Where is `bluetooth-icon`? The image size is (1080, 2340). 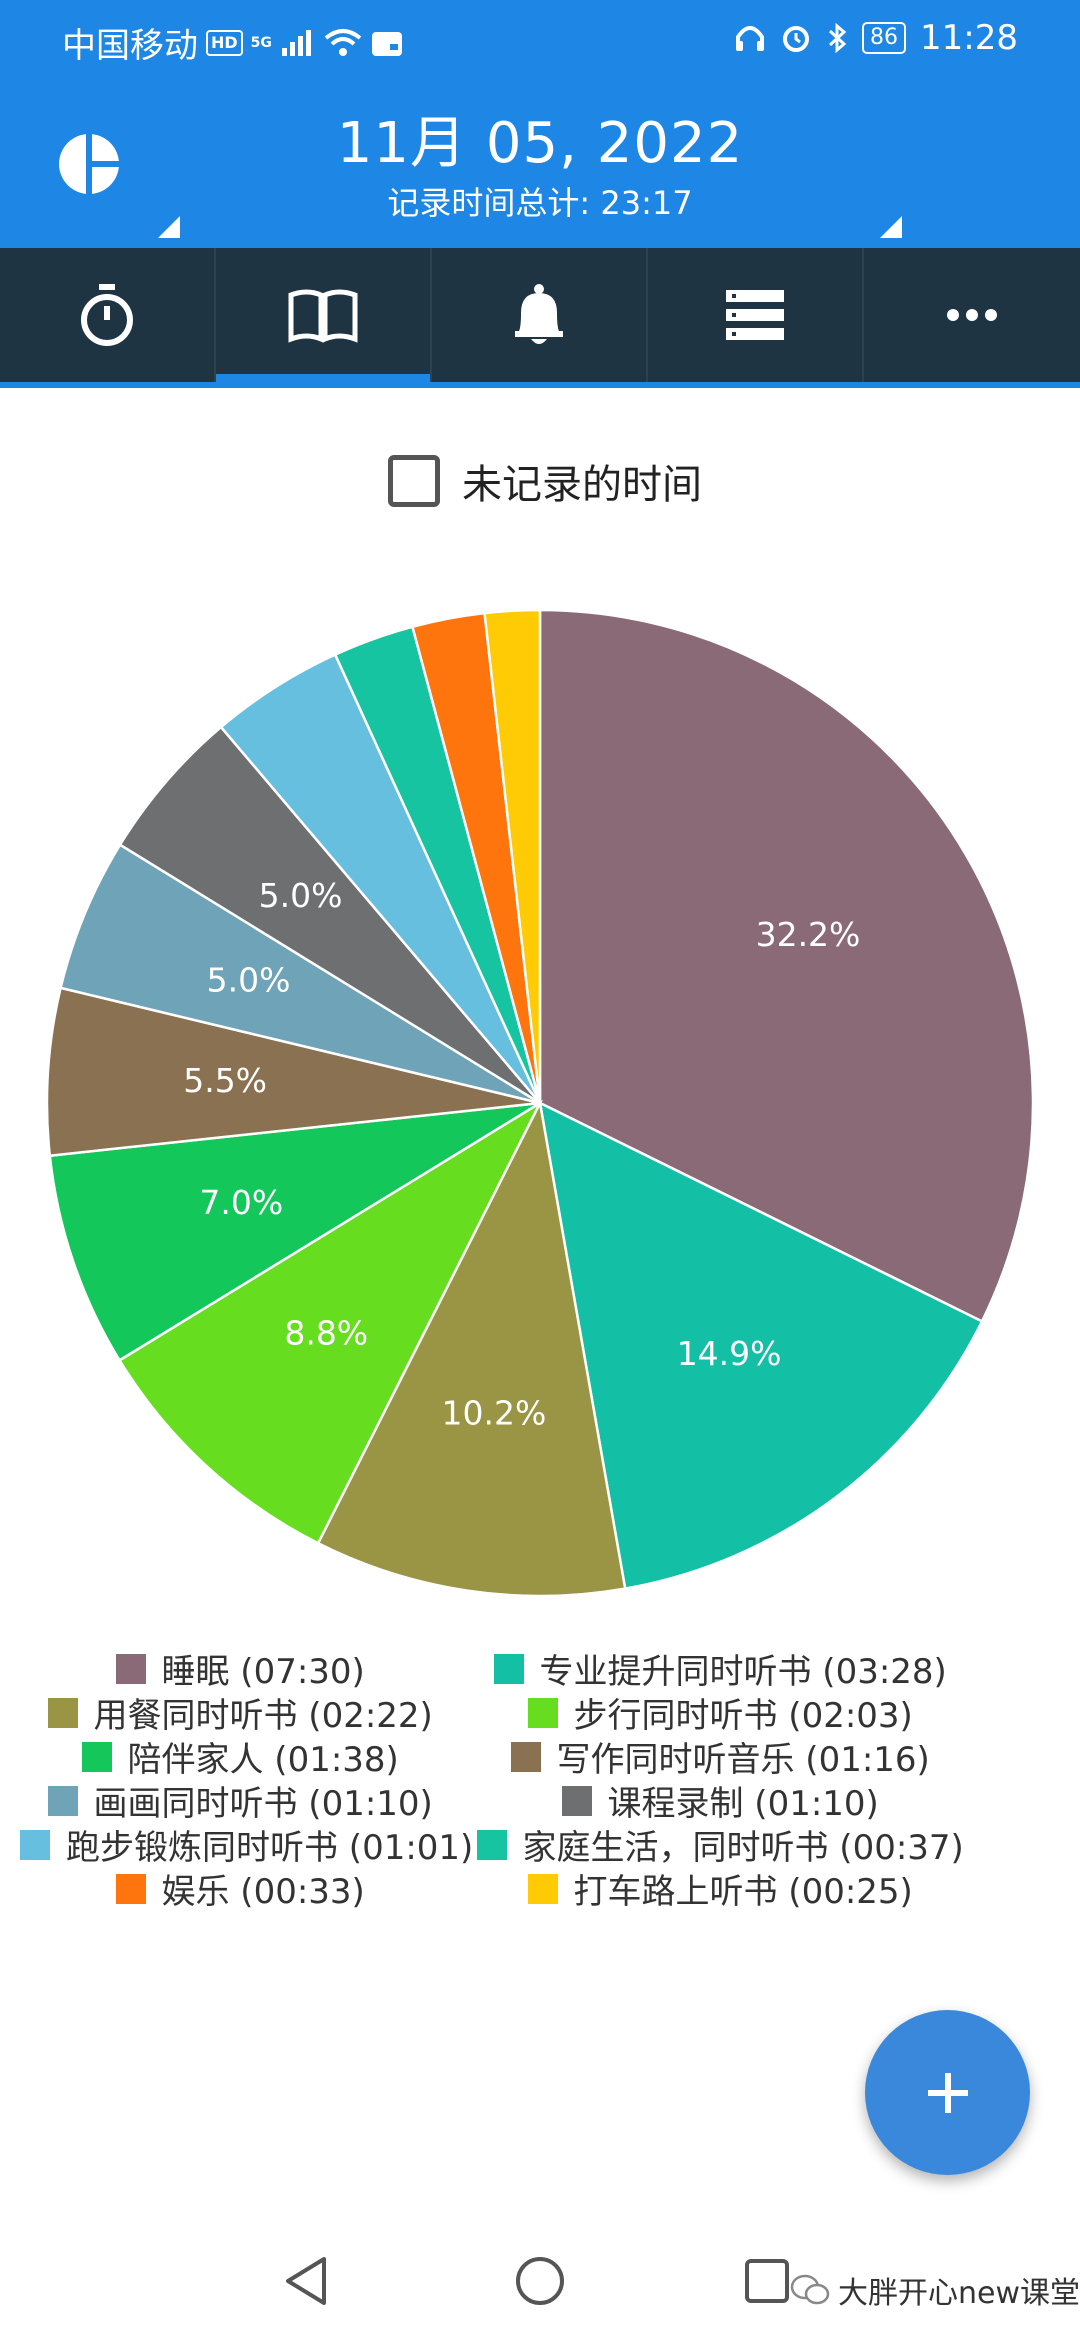 bluetooth-icon is located at coordinates (837, 38).